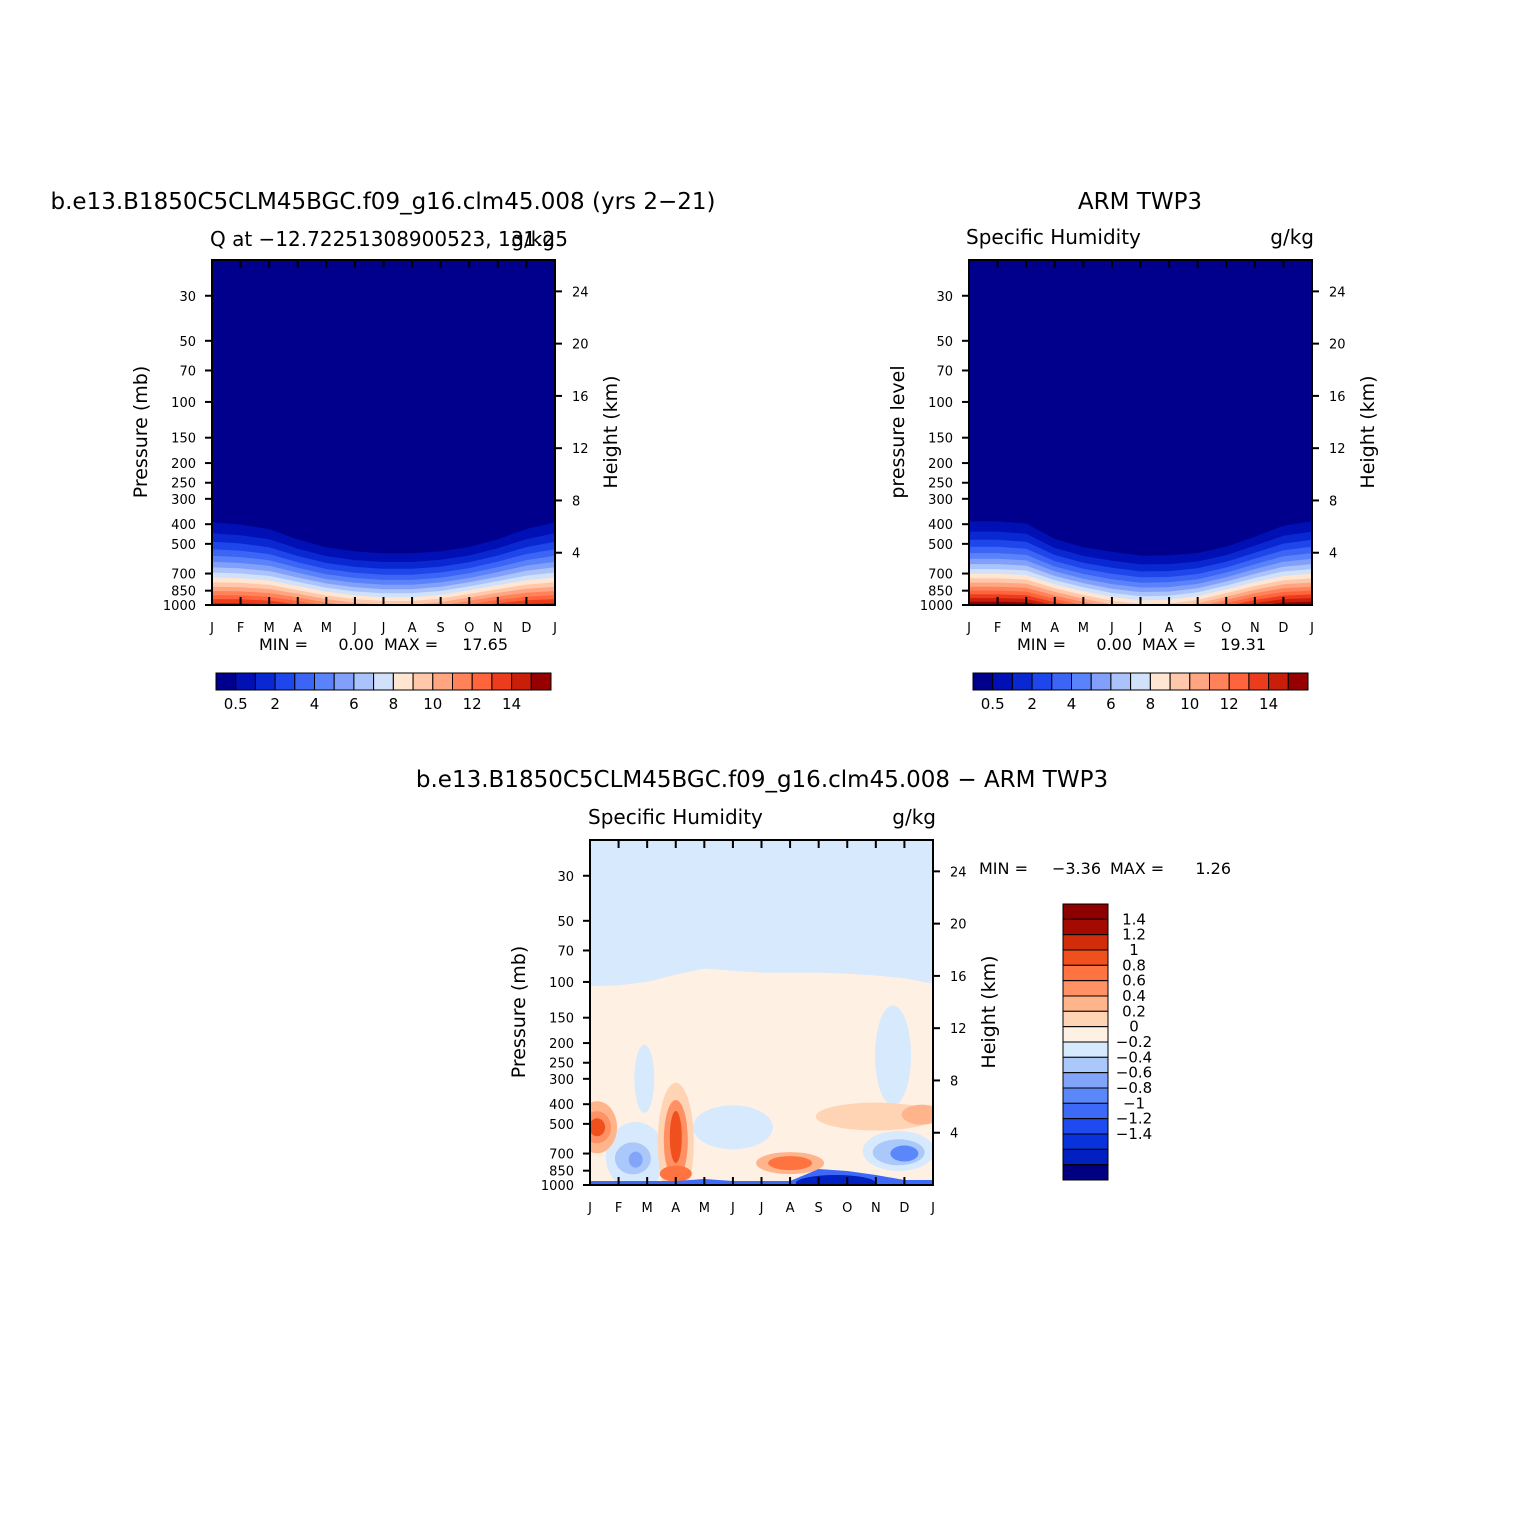  I want to click on panel-obs-max-value: 19.31, so click(1243, 644).